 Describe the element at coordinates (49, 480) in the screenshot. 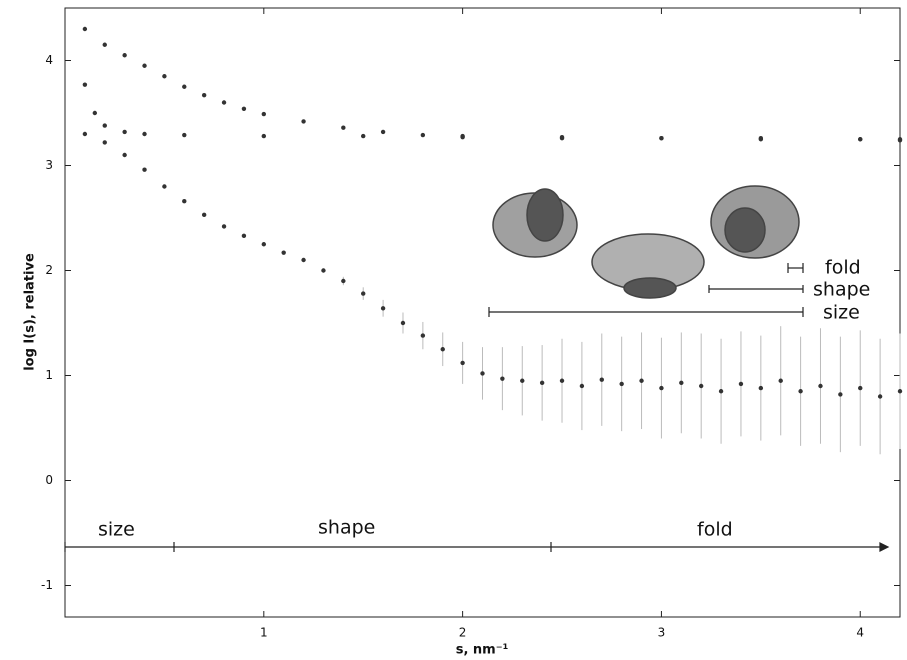

I see `y-tick-label: 0` at that location.